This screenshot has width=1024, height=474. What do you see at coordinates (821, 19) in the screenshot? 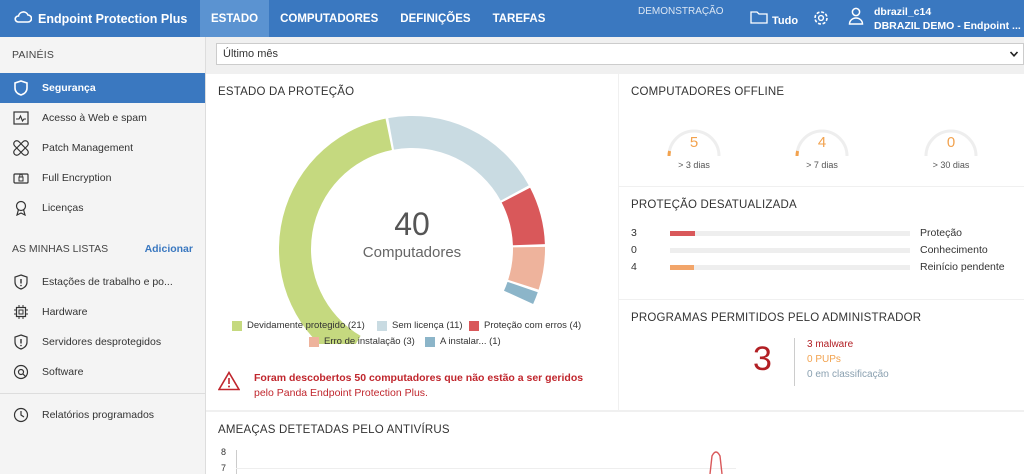
I see `gear-icon` at bounding box center [821, 19].